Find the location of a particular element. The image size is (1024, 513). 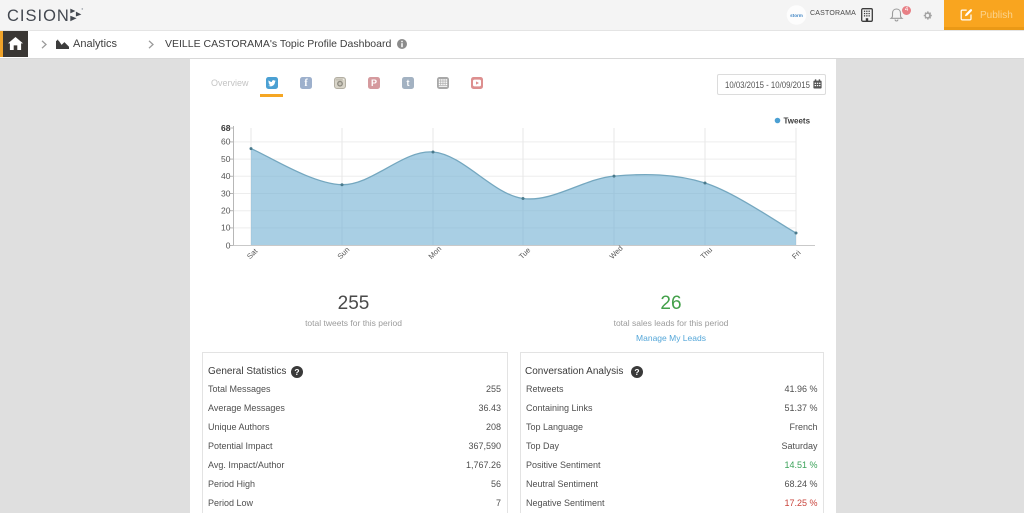

svg-text: 20 is located at coordinates (226, 211).